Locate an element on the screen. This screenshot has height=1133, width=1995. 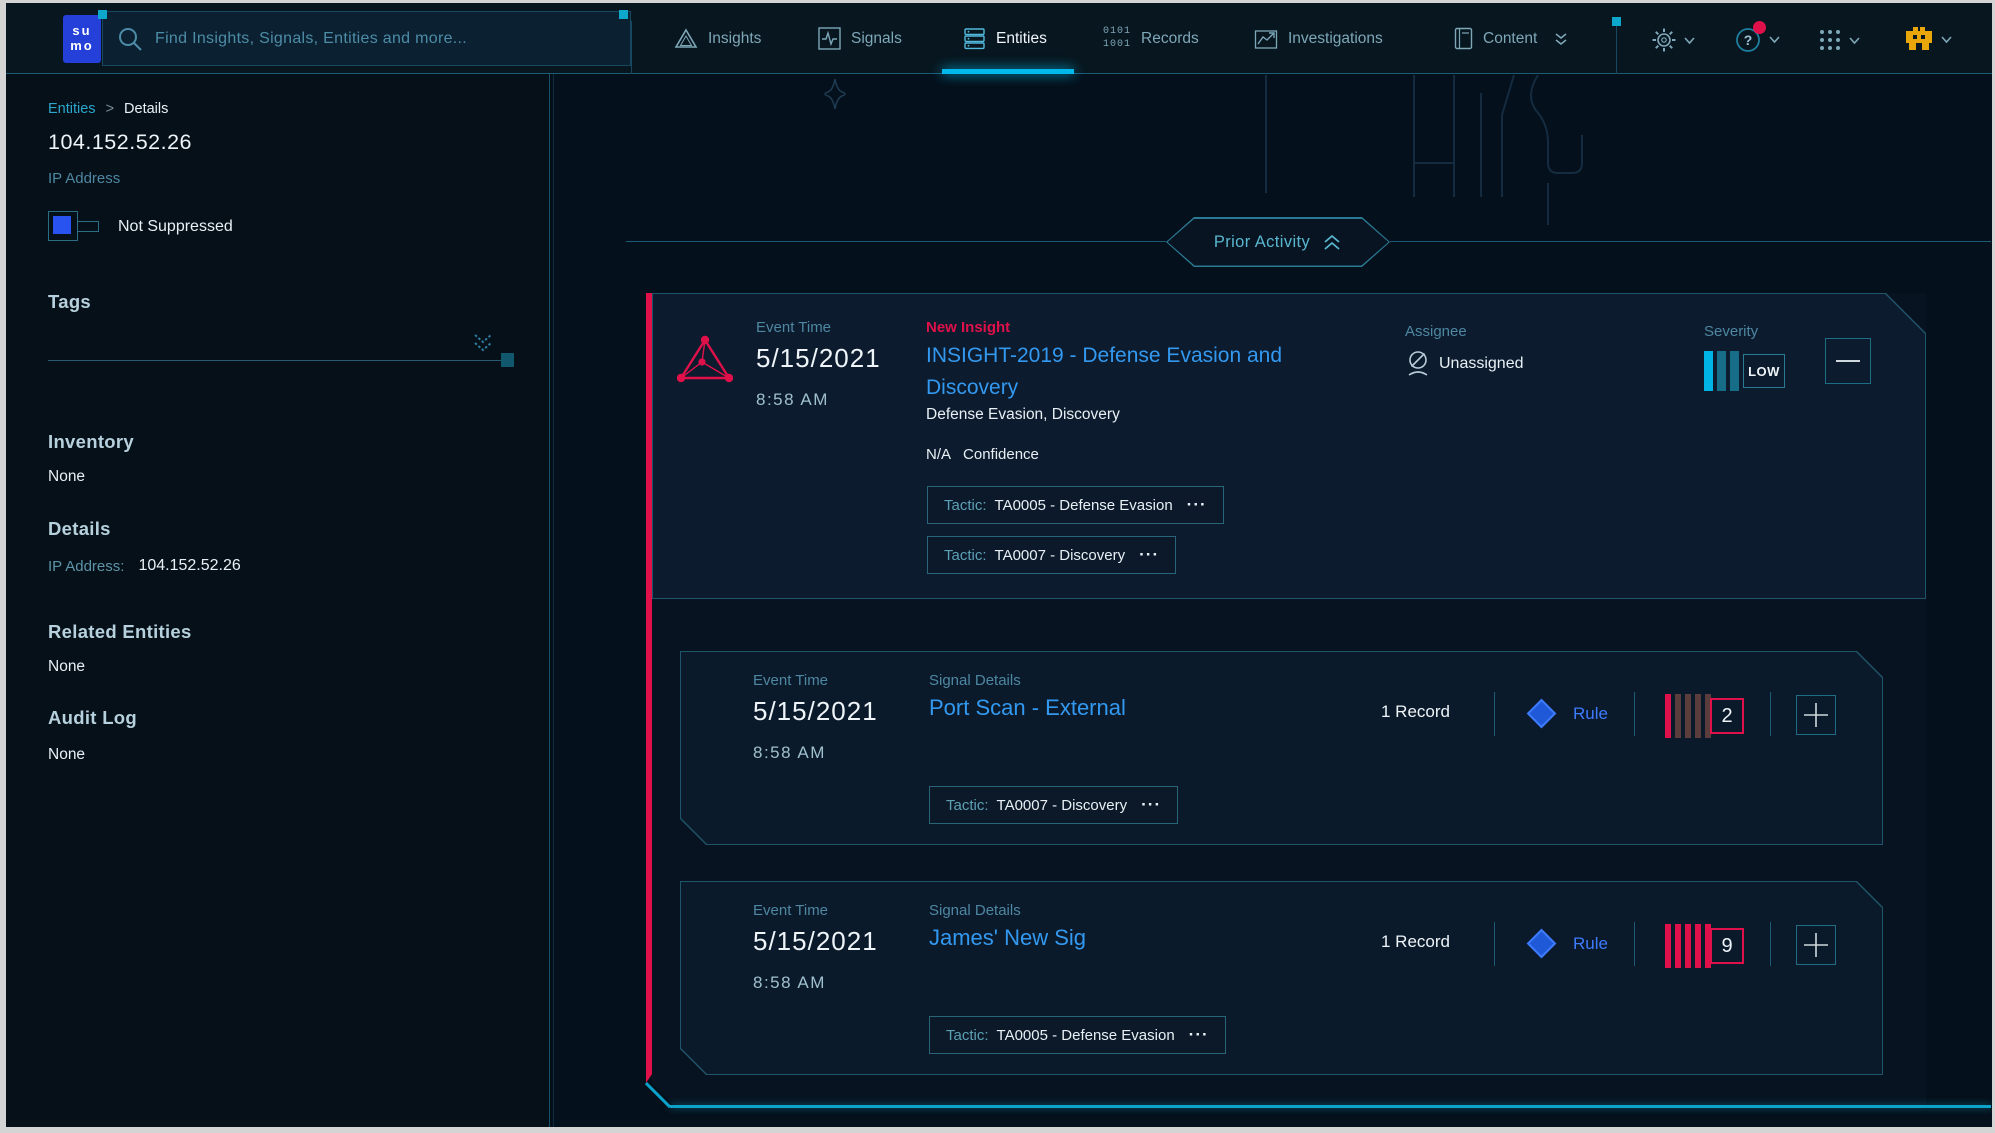
signal-title-link: James' New Sig is located at coordinates (1008, 937).